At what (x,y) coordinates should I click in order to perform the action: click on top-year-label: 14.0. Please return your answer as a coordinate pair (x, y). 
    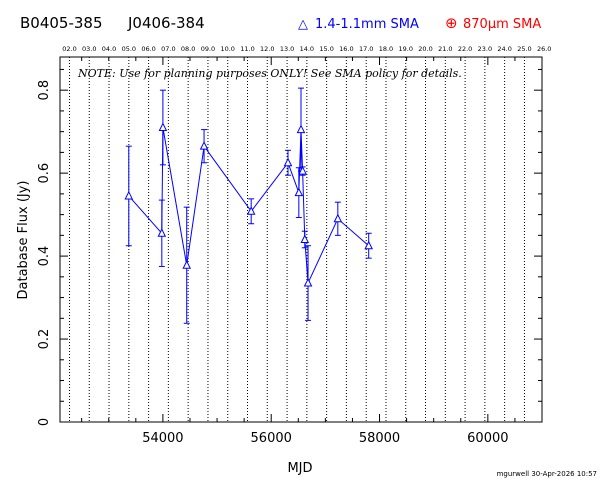
    Looking at the image, I should click on (307, 49).